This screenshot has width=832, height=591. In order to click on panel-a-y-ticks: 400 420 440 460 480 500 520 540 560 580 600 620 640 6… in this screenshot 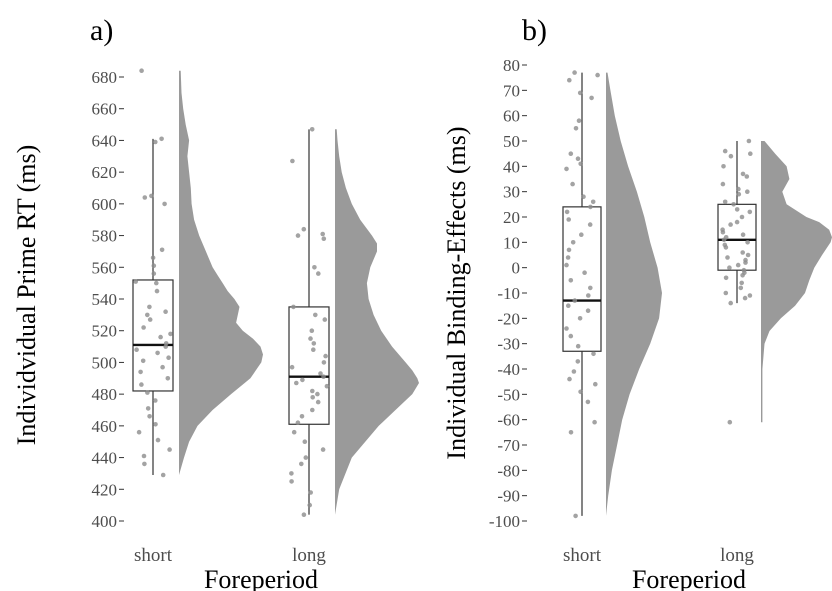, I will do `click(108, 299)`.